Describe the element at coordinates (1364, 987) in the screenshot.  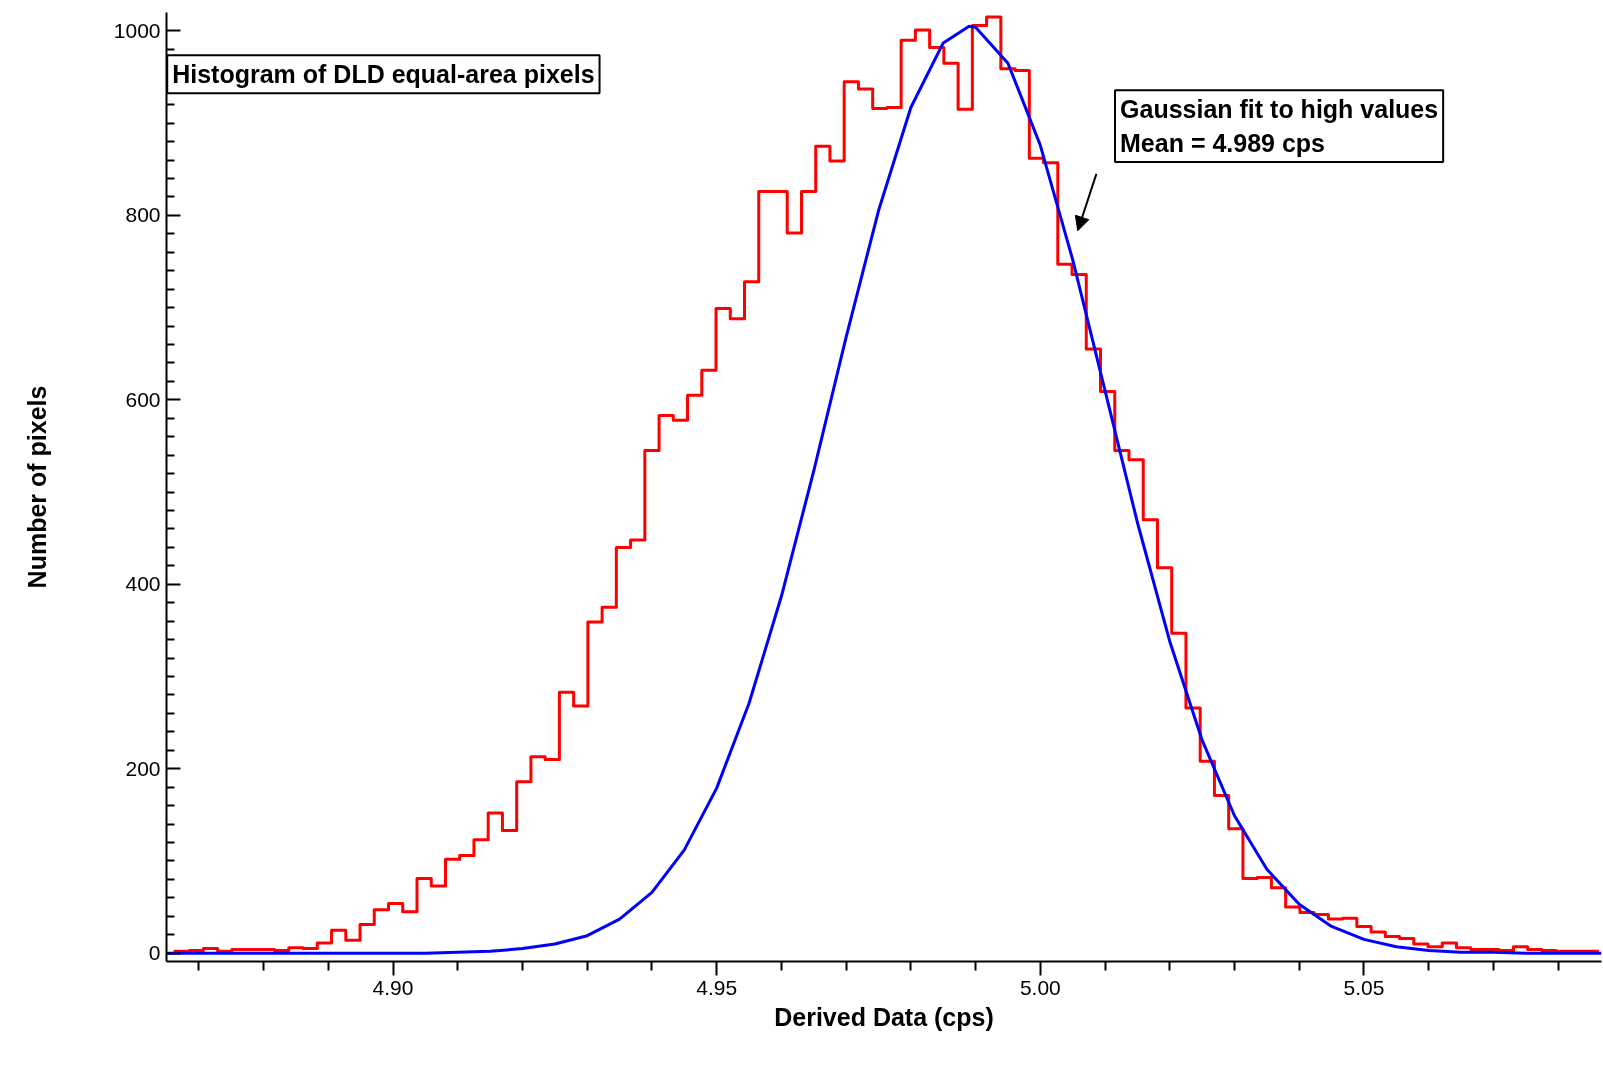
I see `x-tick-label: 5.05` at that location.